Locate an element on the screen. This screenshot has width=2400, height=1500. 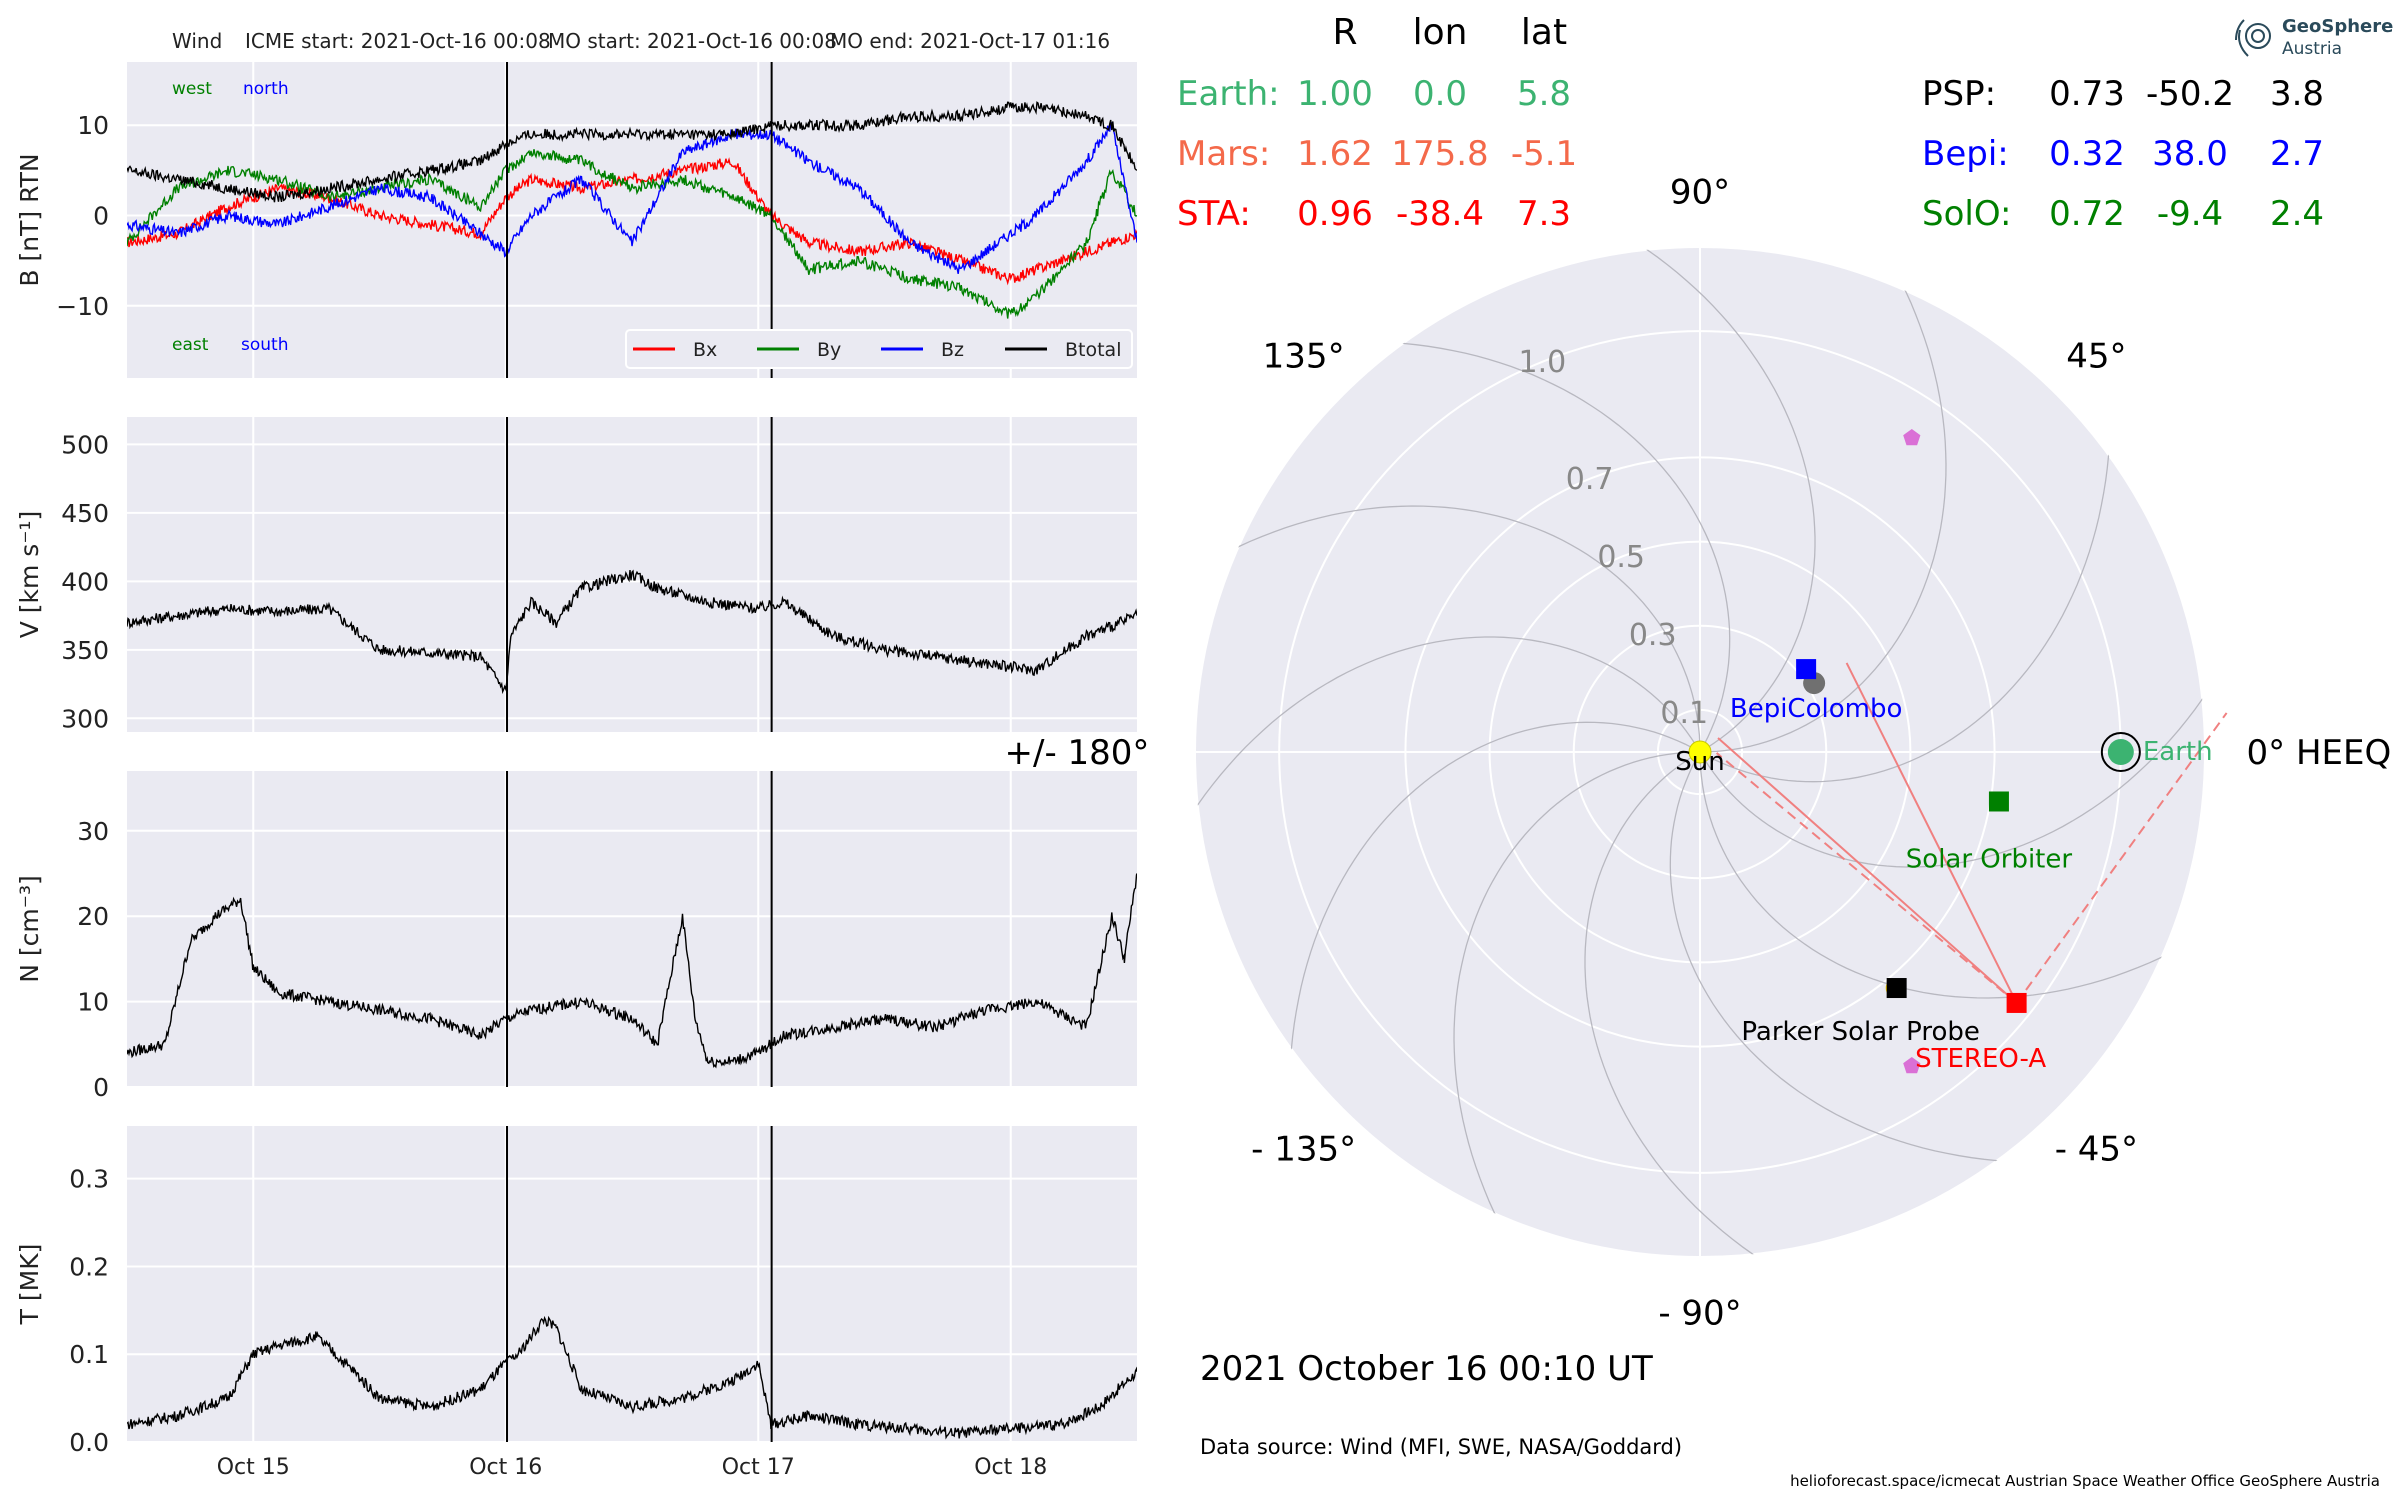
marker-parker-solar-probe is located at coordinates (1896, 988).